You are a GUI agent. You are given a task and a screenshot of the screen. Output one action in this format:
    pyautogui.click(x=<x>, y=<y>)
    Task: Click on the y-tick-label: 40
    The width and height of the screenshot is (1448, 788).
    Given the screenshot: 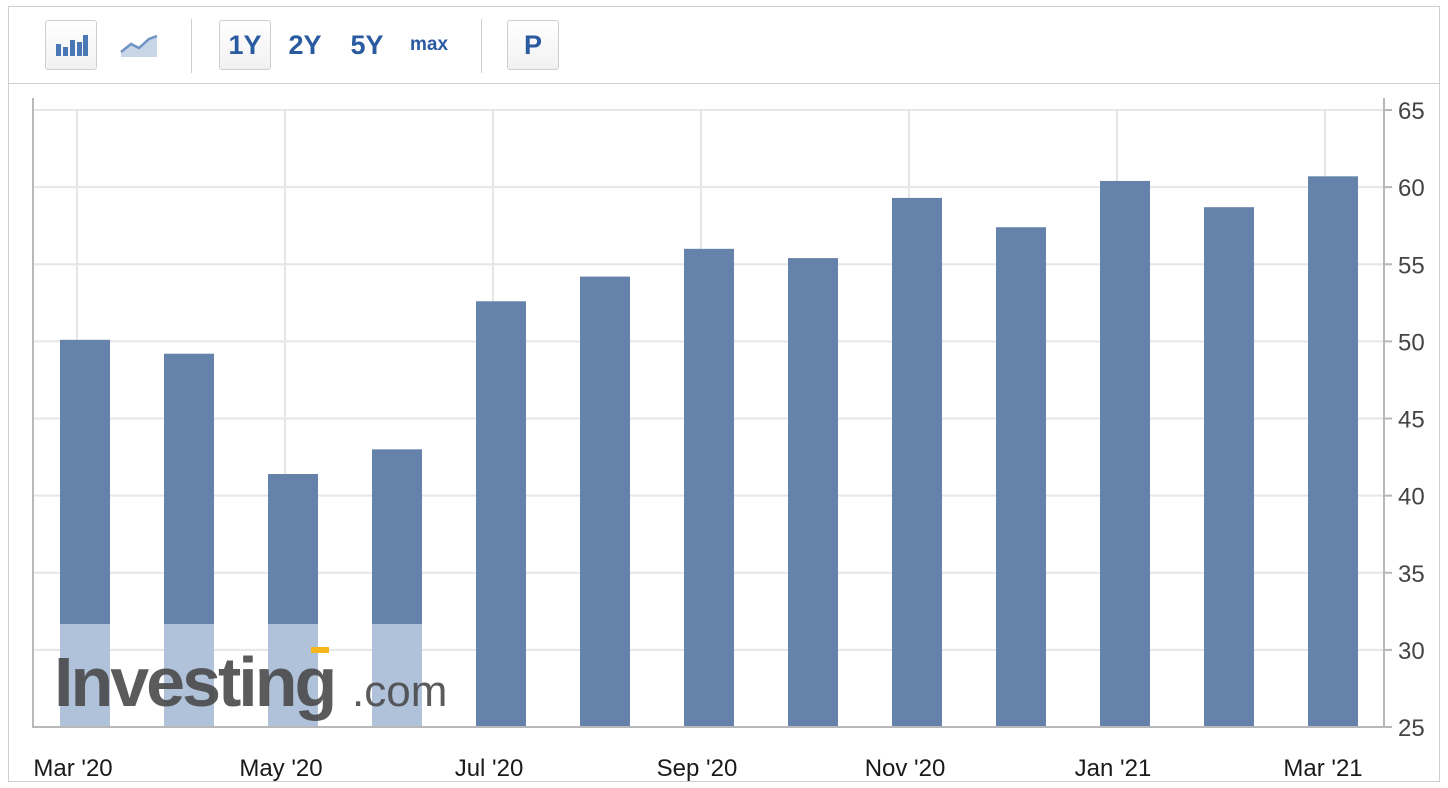 What is the action you would take?
    pyautogui.click(x=1411, y=497)
    